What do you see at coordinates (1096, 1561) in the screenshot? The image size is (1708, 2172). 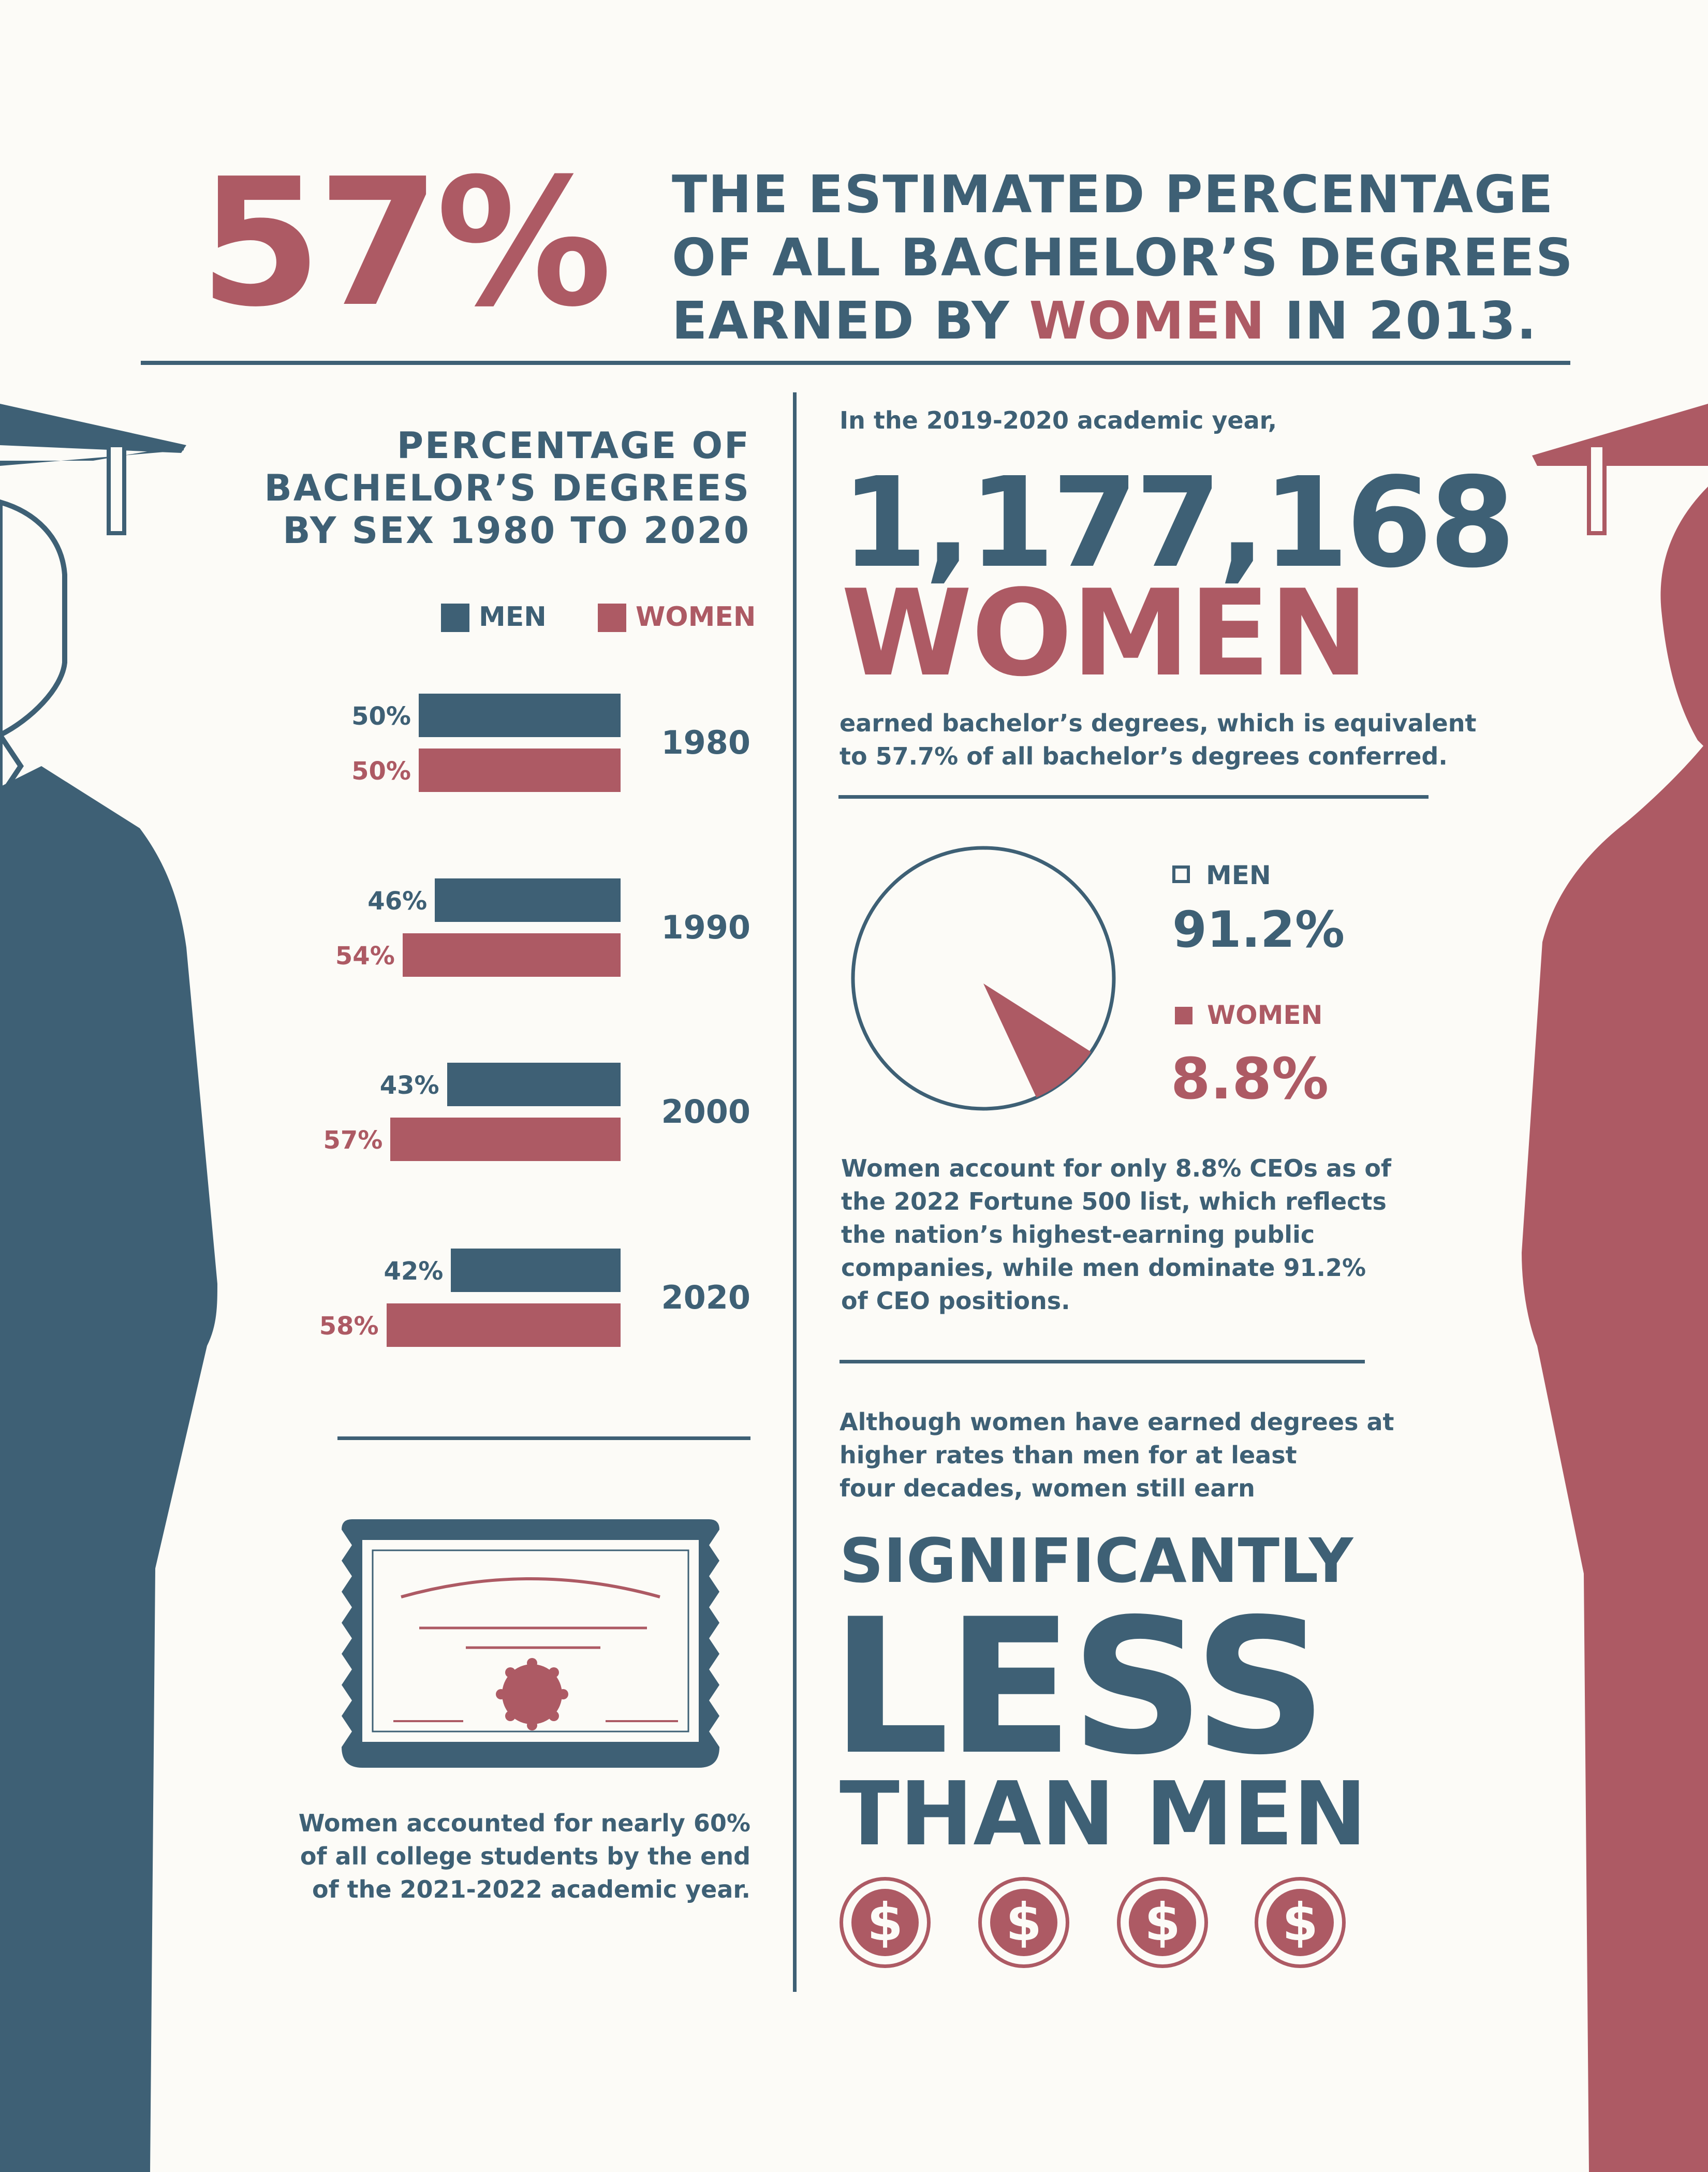 I see `earnings-significantly: SIGNIFICANTLY` at bounding box center [1096, 1561].